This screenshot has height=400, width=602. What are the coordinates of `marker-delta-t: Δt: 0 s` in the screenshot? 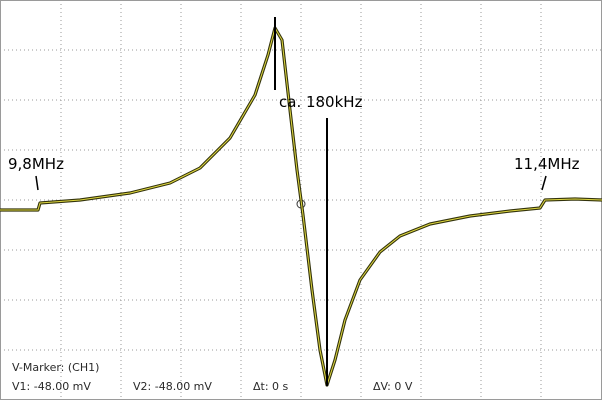 It's located at (271, 386).